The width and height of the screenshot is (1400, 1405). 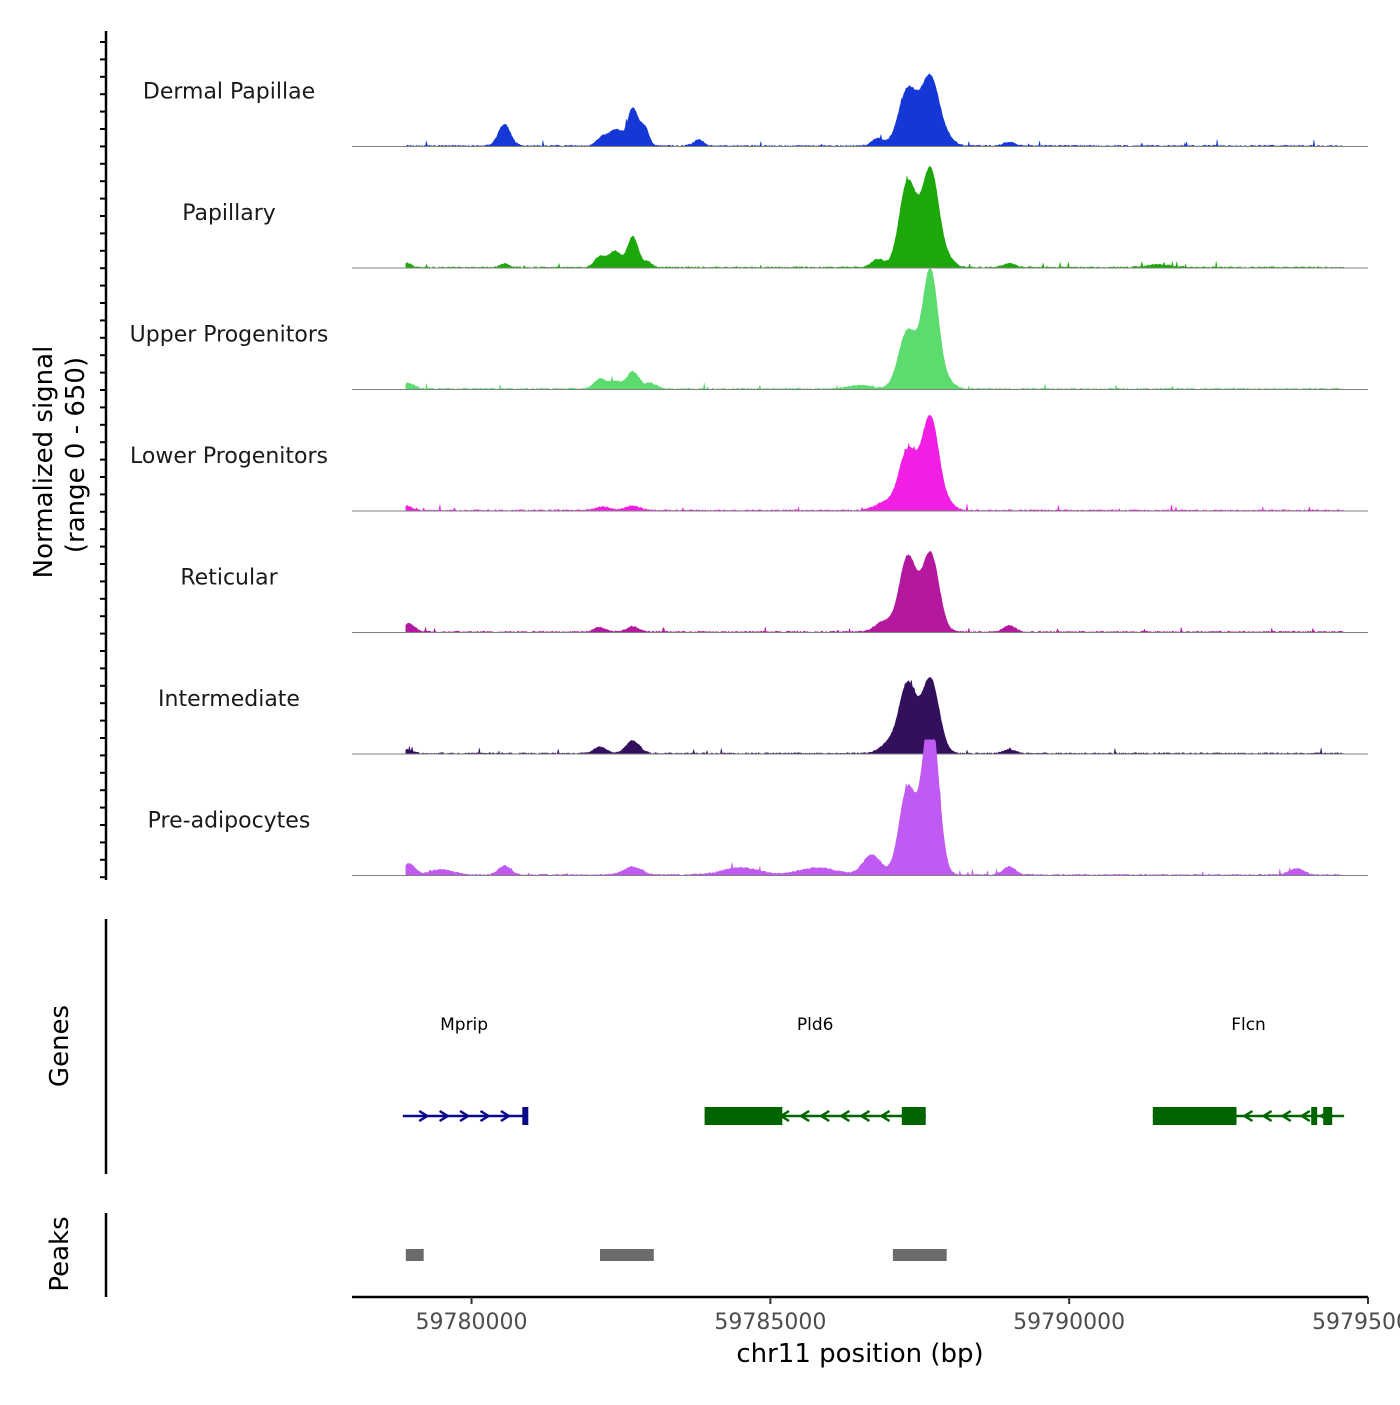 I want to click on gene-label: Pld6, so click(x=815, y=1025).